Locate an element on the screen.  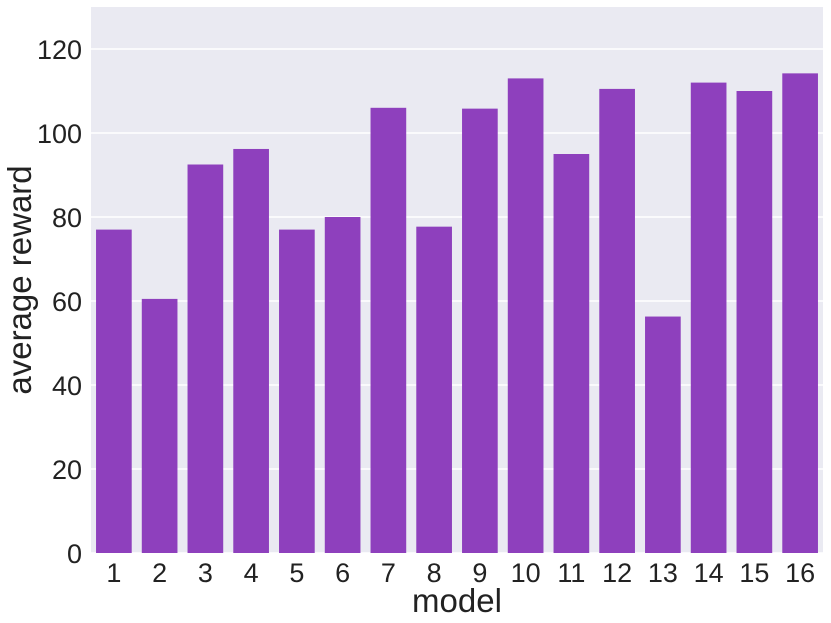
x-tick-label: 15 is located at coordinates (754, 573).